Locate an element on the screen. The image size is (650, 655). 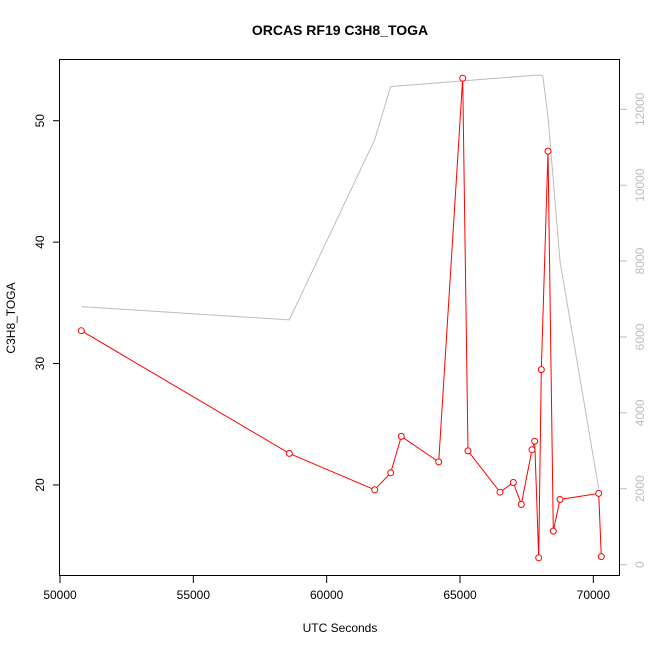
x-axis: 50000 55000 60000 65000 70000 is located at coordinates (326, 589).